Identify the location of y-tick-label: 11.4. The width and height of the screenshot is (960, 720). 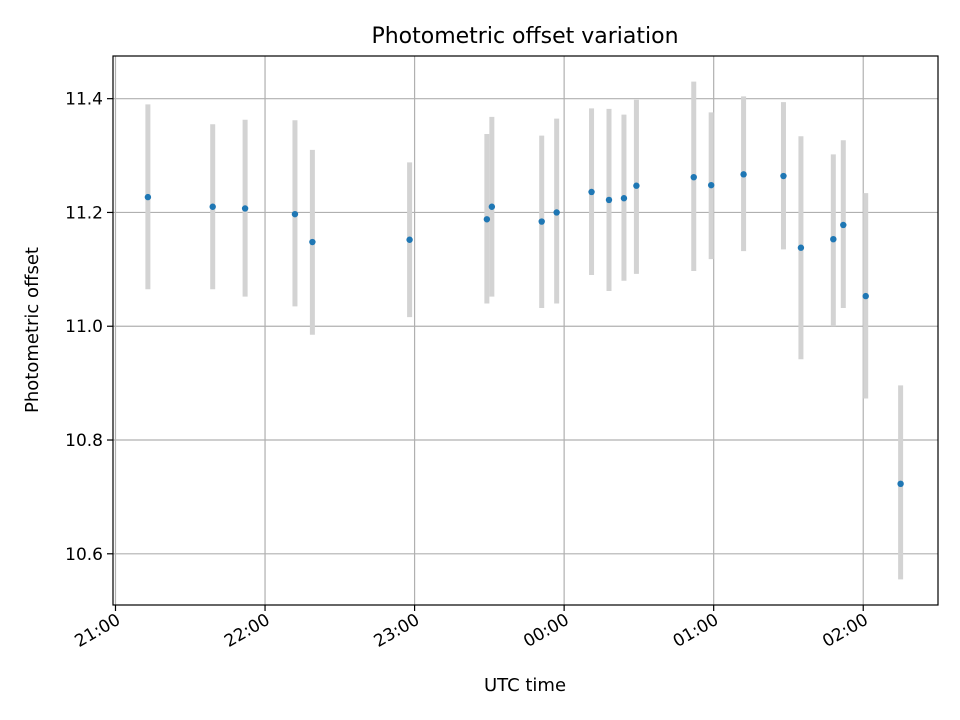
(84, 100).